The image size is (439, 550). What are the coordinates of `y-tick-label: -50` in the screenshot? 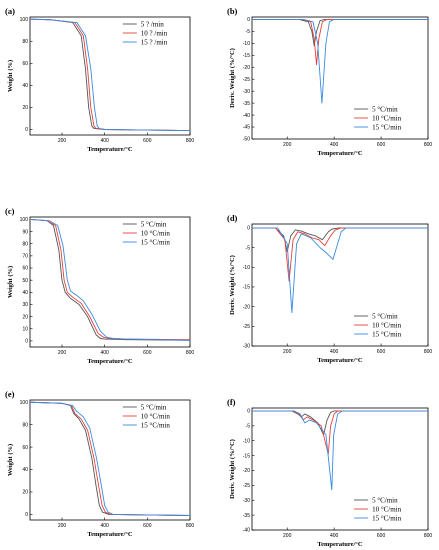 It's located at (246, 140).